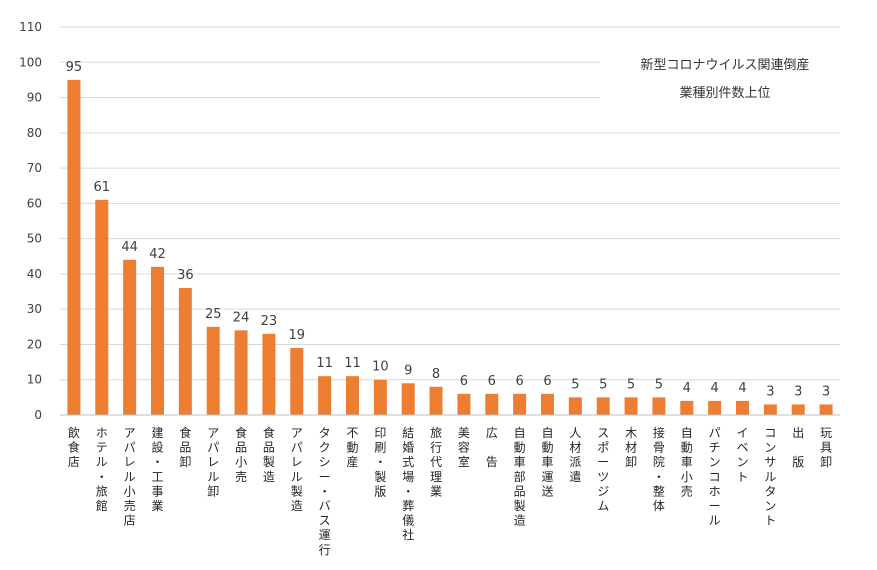  Describe the element at coordinates (102, 469) in the screenshot. I see `x-tick-label: ホテル・旅館` at that location.